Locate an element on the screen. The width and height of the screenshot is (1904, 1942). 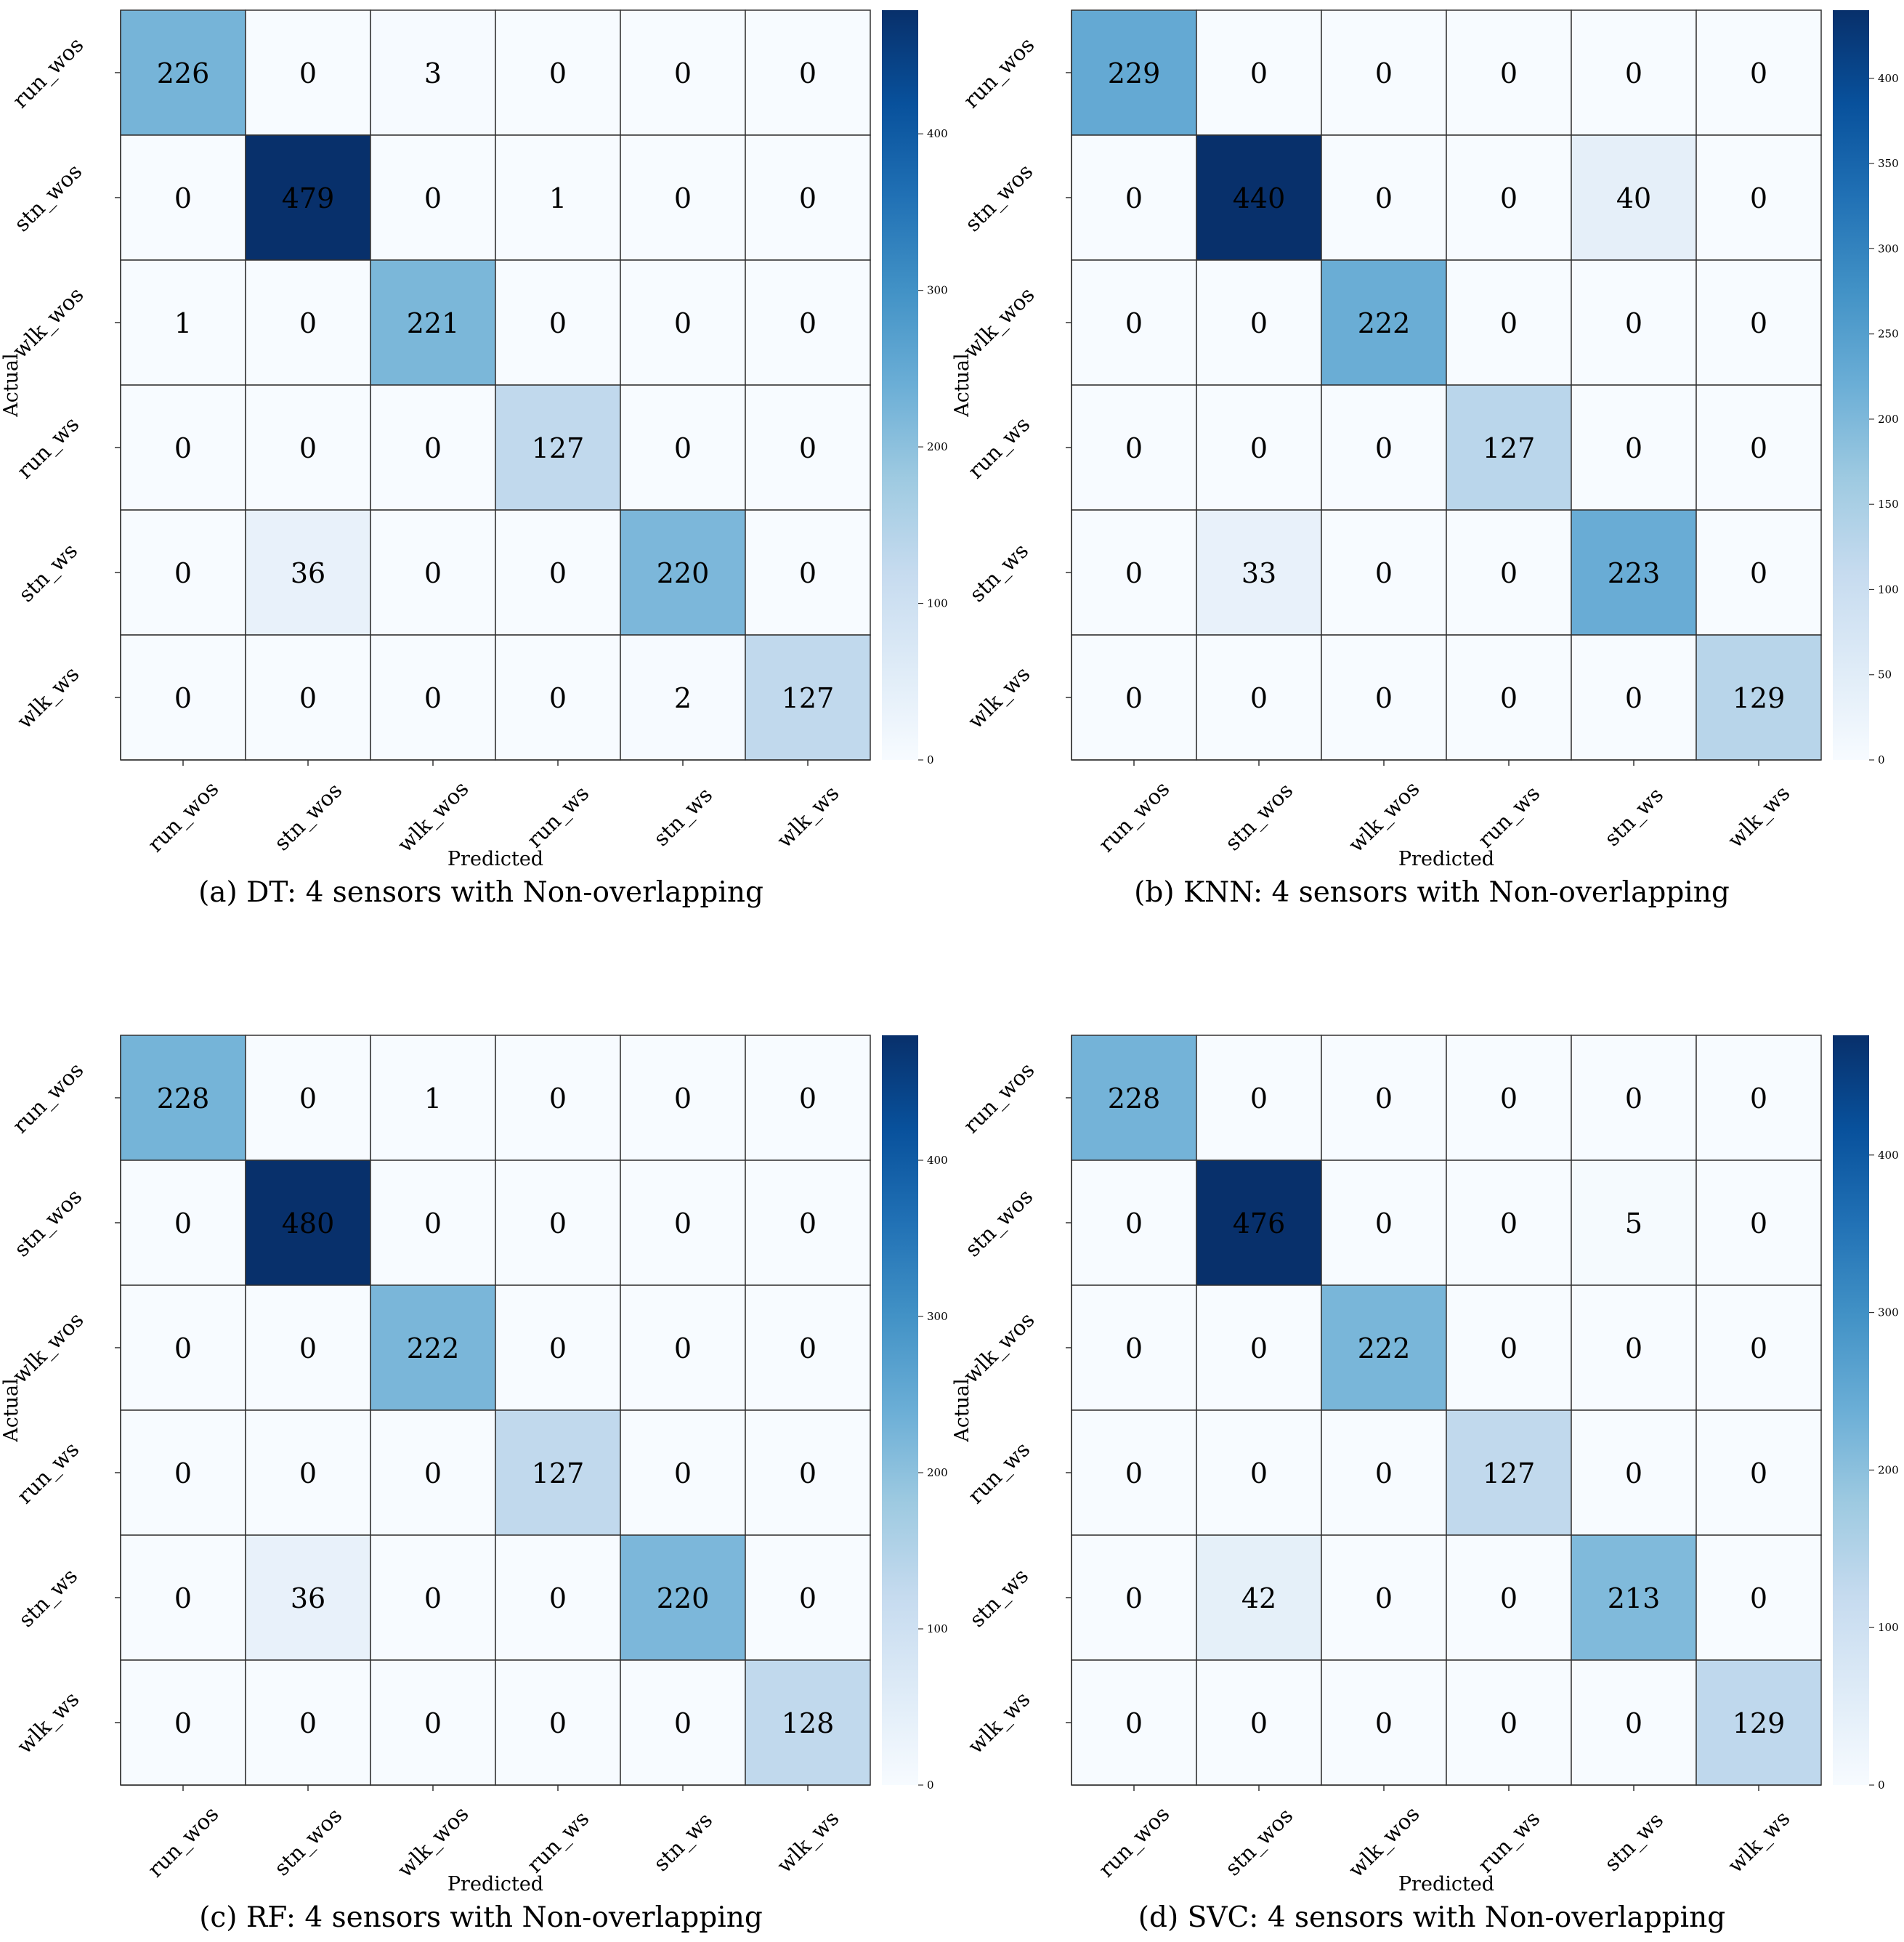
cell-value-label: 222 is located at coordinates (1385, 1348).